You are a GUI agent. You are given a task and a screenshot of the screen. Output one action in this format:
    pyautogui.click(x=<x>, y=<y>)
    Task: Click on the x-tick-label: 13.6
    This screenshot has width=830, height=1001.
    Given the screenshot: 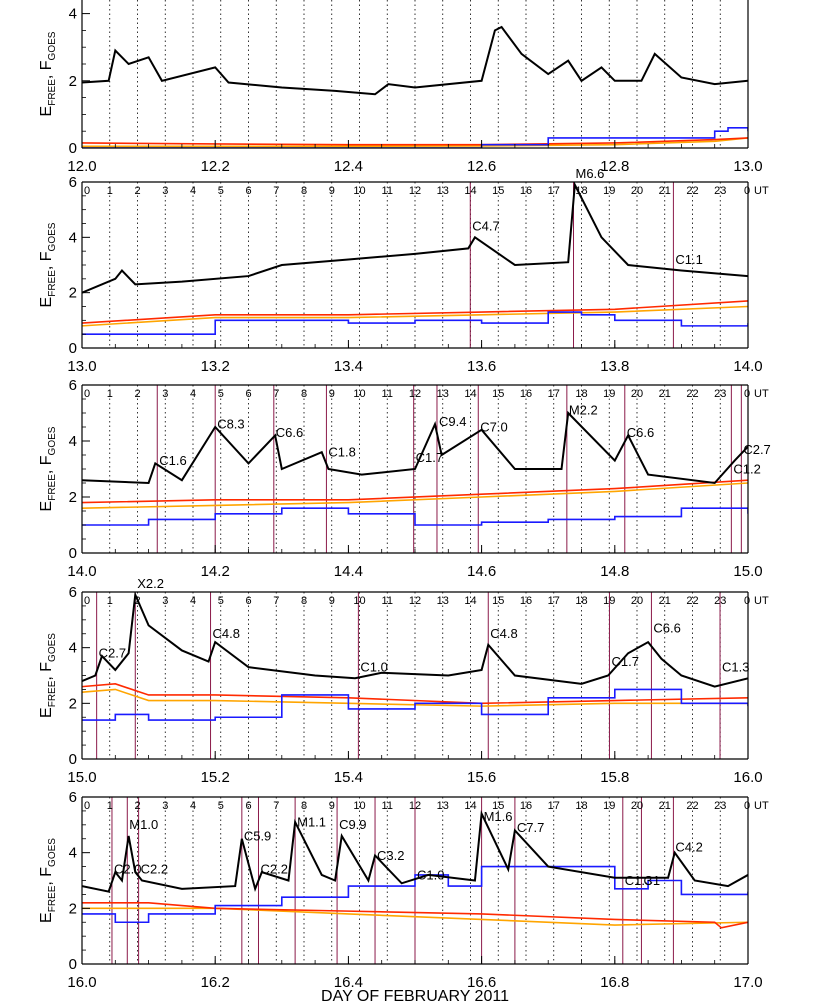 What is the action you would take?
    pyautogui.click(x=481, y=366)
    